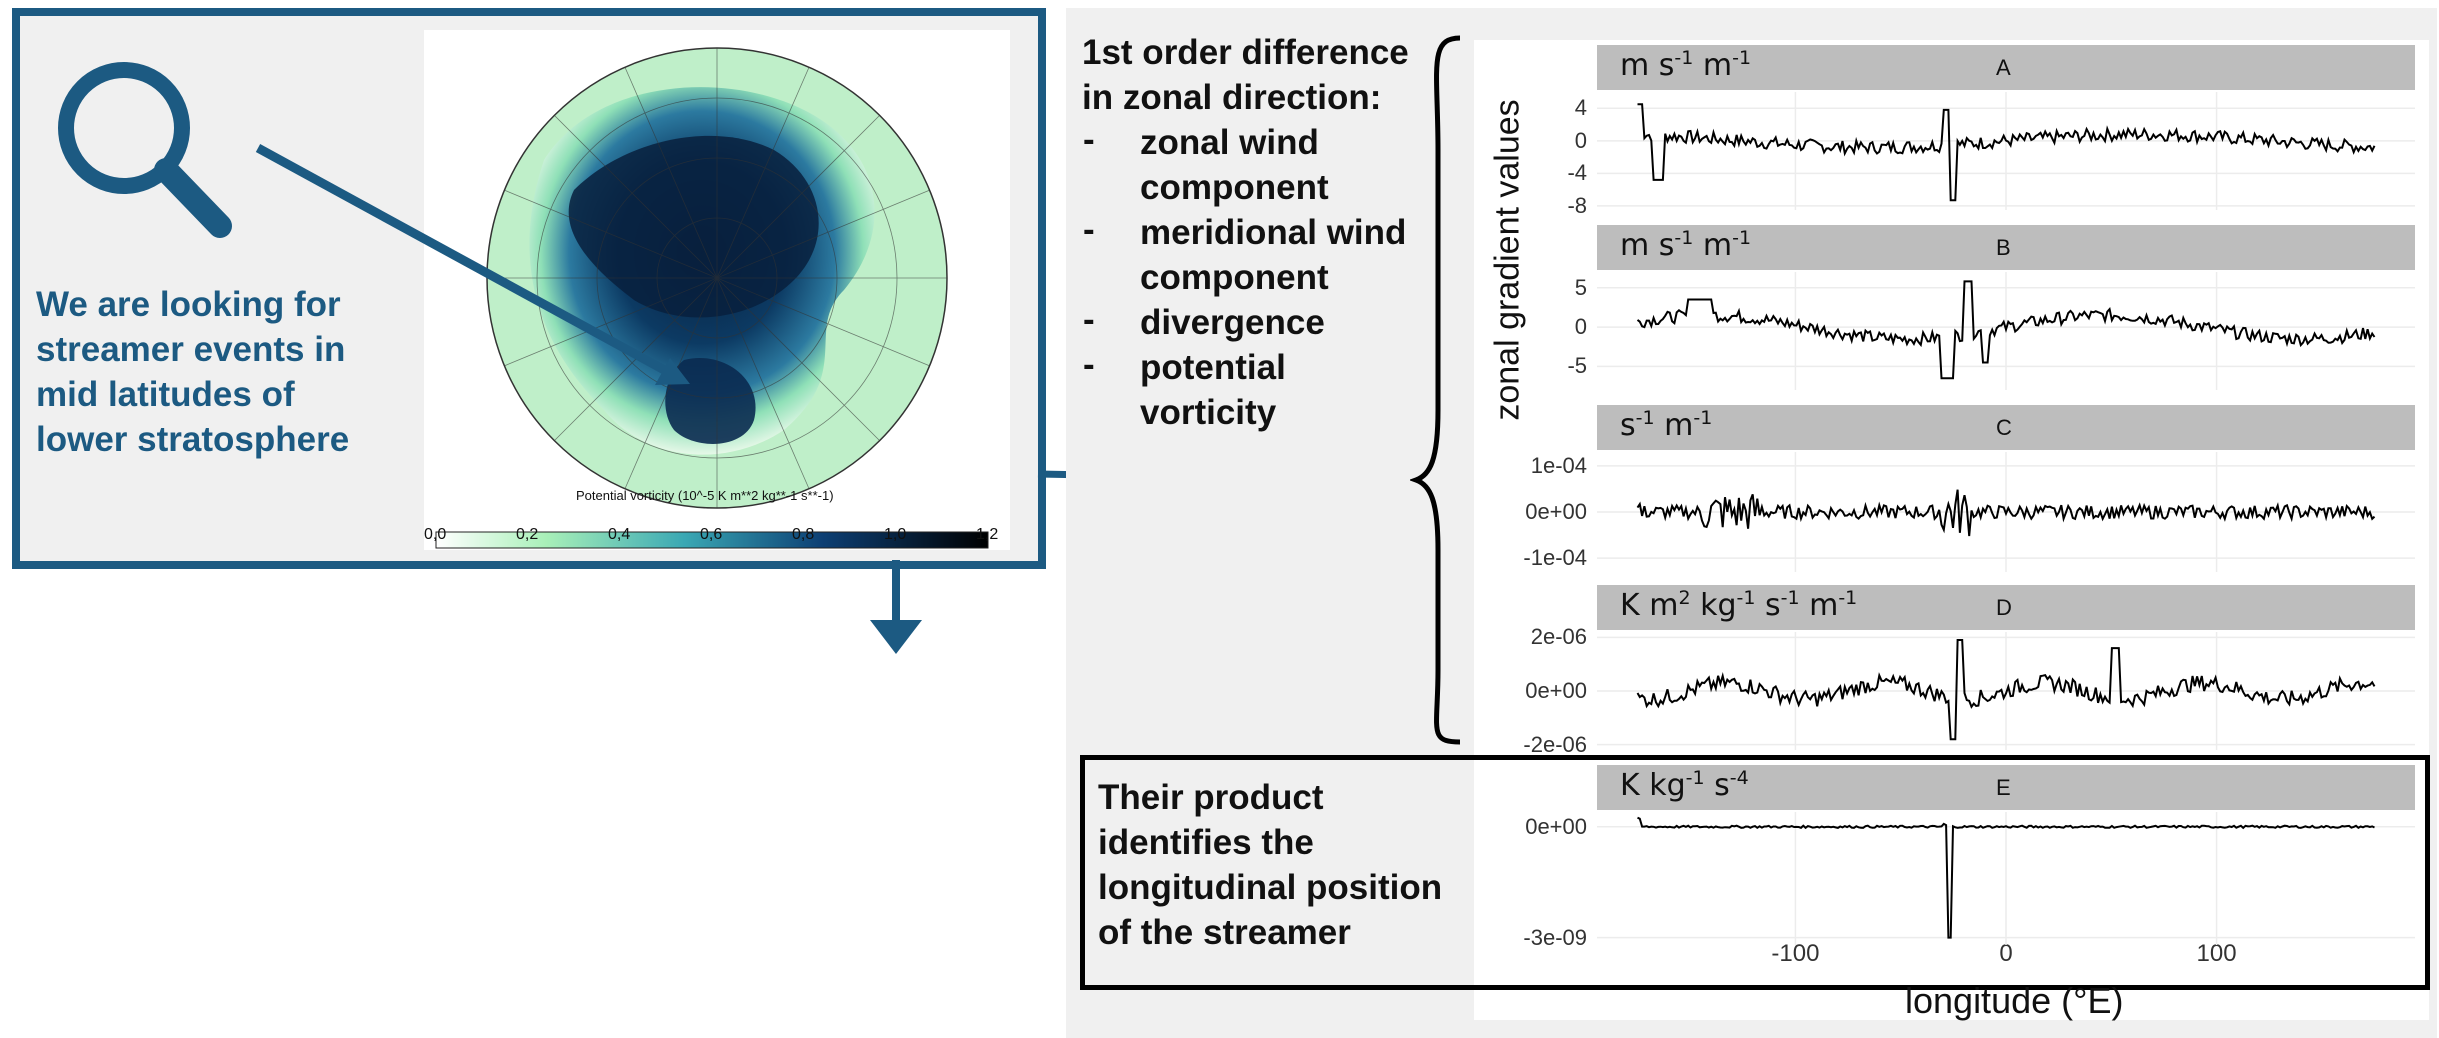 Image resolution: width=2439 pixels, height=1038 pixels. What do you see at coordinates (1273, 232) in the screenshot?
I see `bullet-2-line-1: meridional wind` at bounding box center [1273, 232].